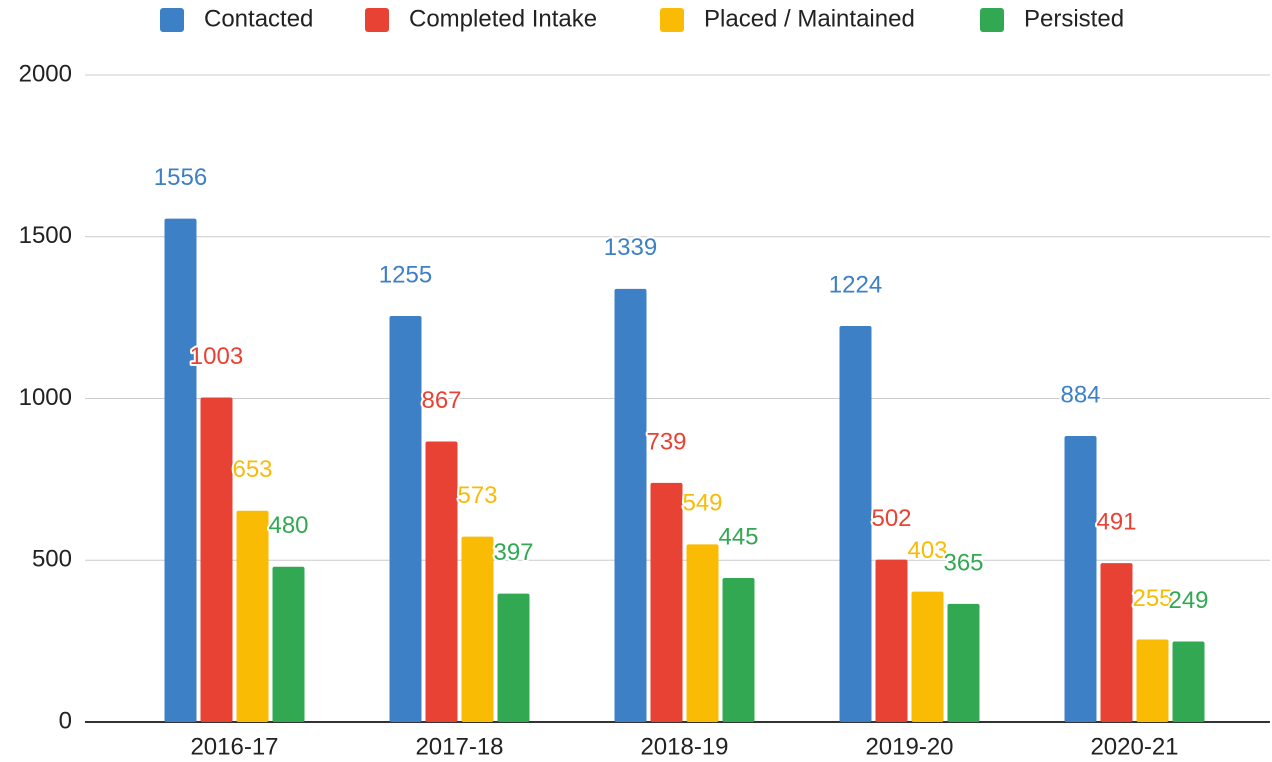 The height and width of the screenshot is (762, 1272). Describe the element at coordinates (180, 177) in the screenshot. I see `value-label: 1556` at that location.